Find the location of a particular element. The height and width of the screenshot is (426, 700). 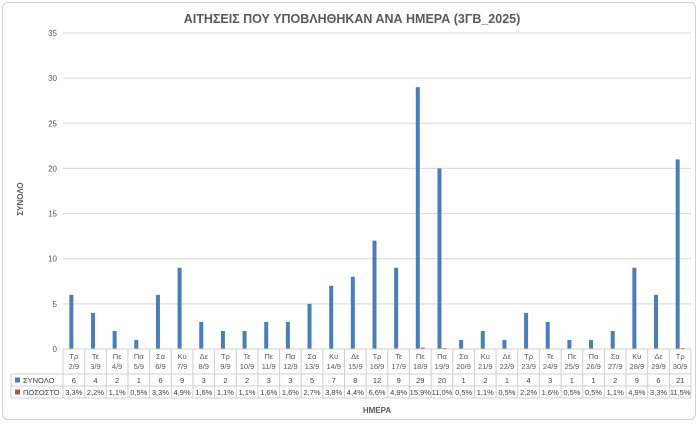

category-date-label: 7/9 is located at coordinates (182, 366).